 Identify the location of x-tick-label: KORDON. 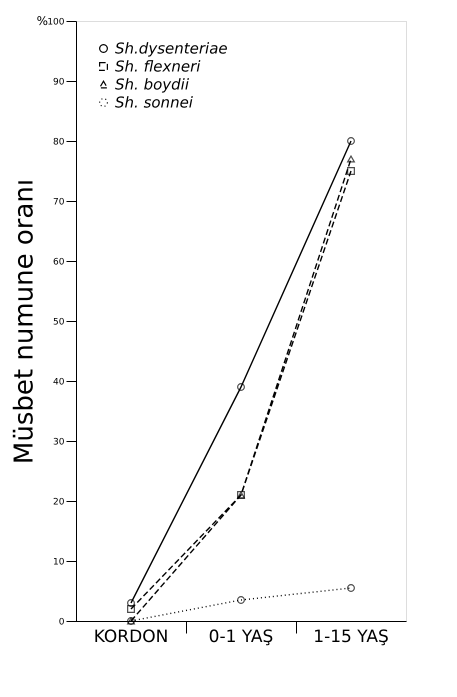
(131, 637).